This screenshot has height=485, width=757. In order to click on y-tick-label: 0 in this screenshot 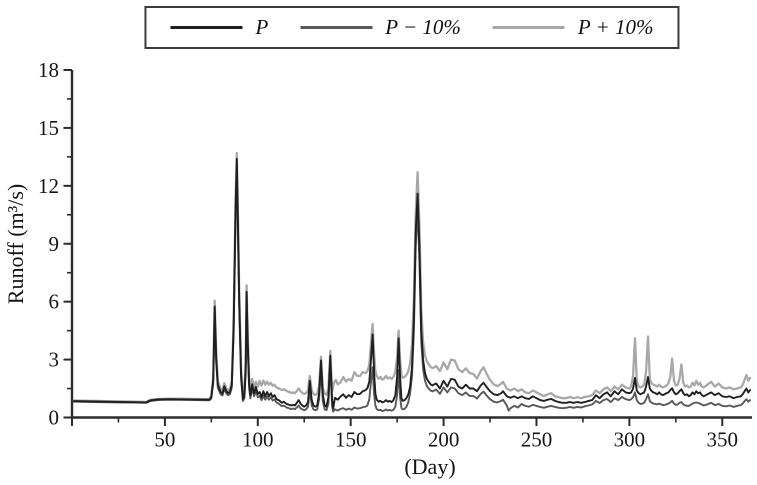, I will do `click(54, 418)`.